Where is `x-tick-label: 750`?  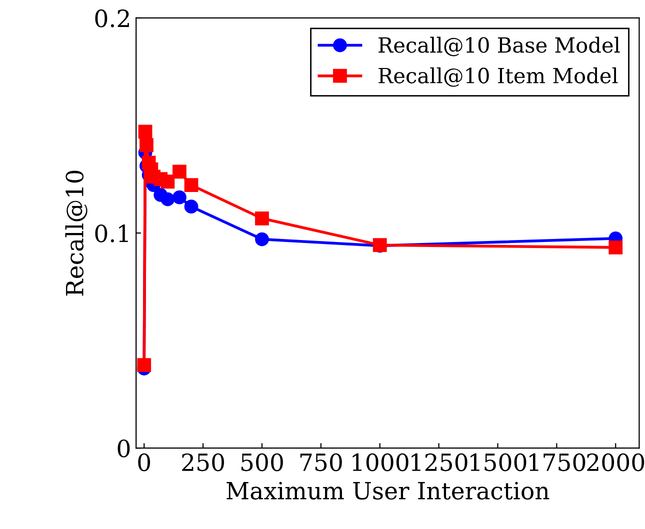
x-tick-label: 750 is located at coordinates (321, 462).